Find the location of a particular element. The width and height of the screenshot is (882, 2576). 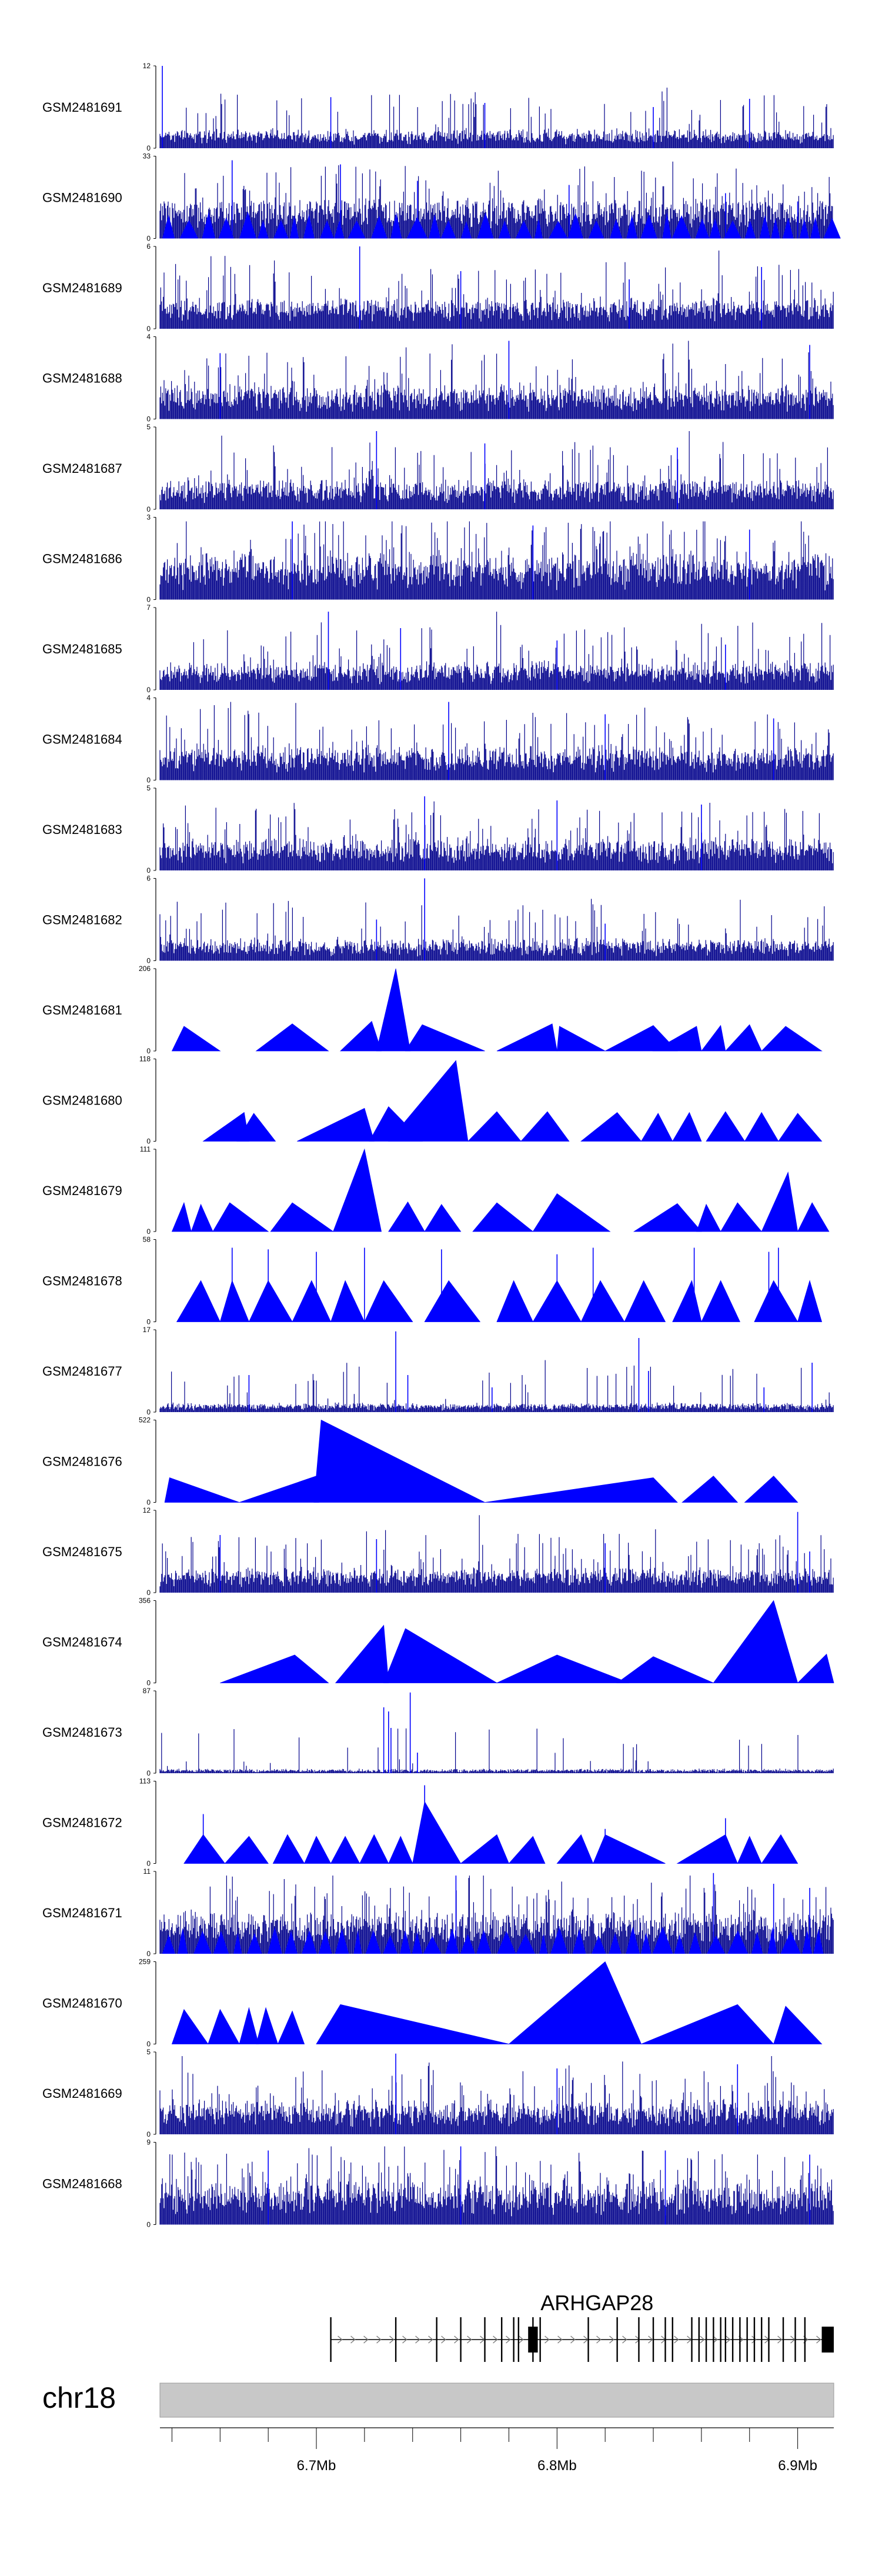

track-GSM2481691: GSM2481691 12 0 is located at coordinates (438, 107).